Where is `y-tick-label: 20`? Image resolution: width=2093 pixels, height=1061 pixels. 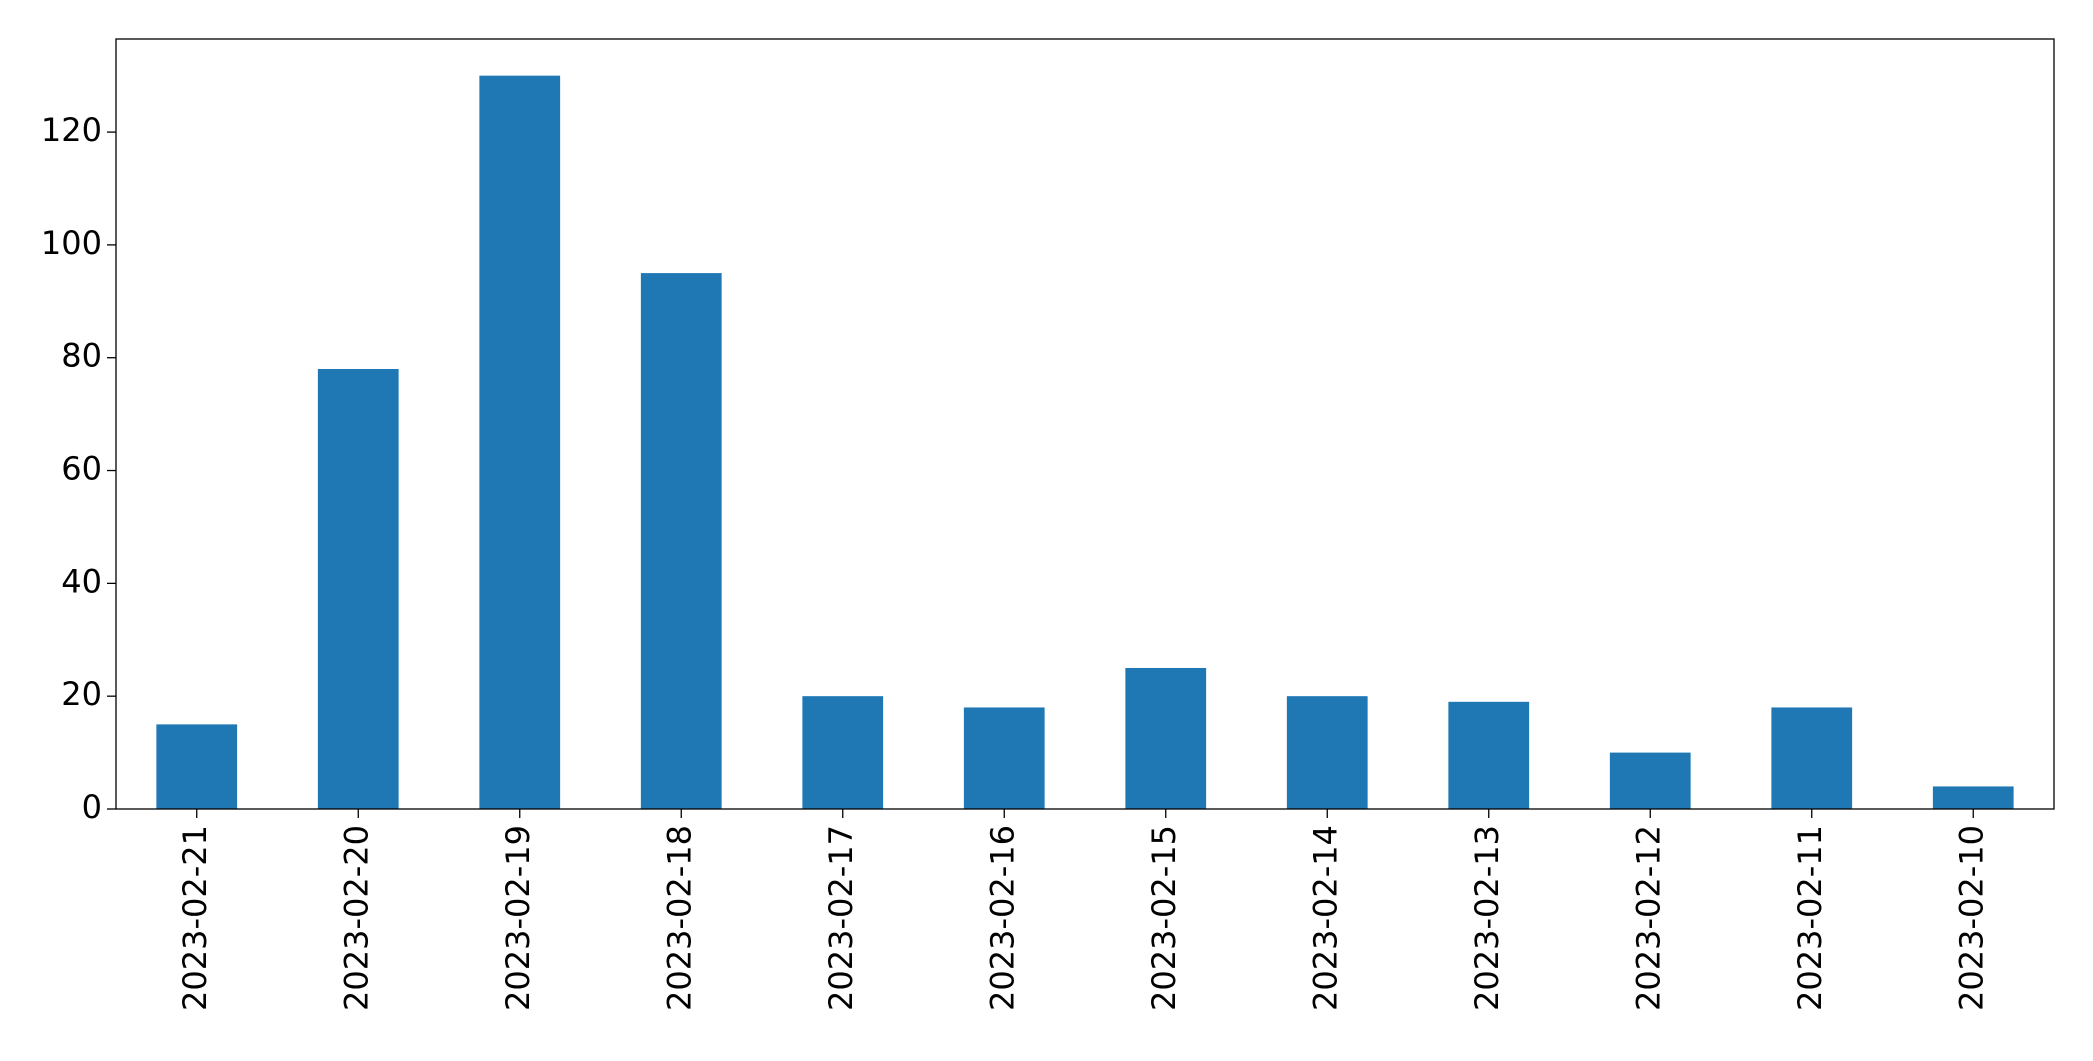
y-tick-label: 20 is located at coordinates (81, 694).